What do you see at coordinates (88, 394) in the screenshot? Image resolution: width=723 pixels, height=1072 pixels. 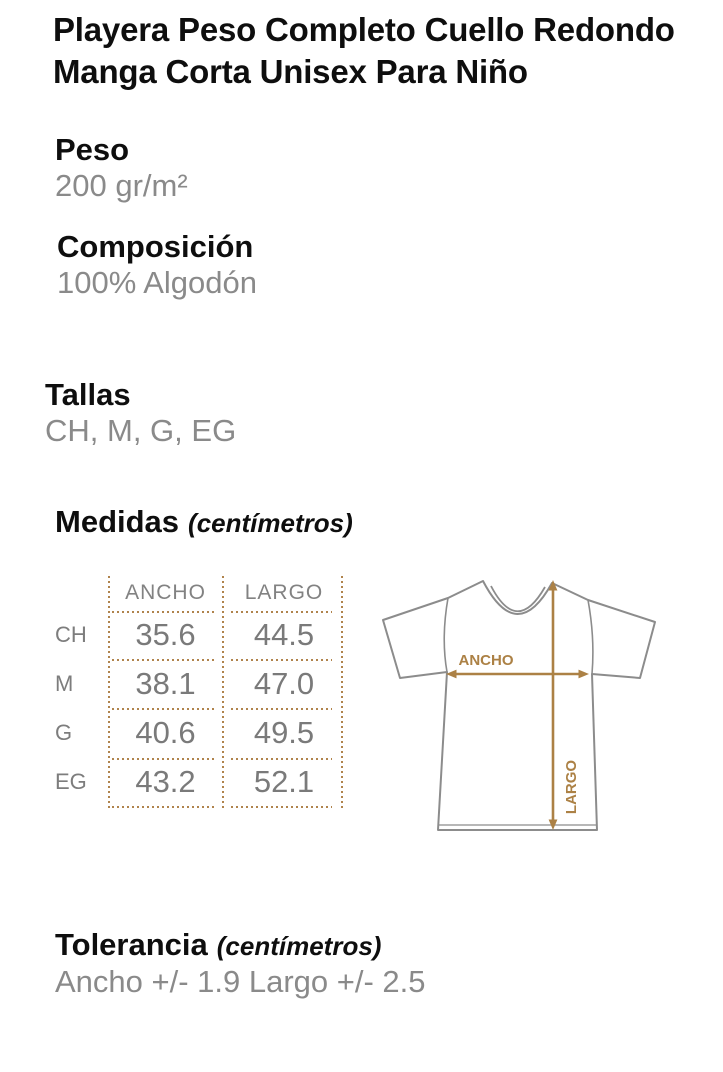 I see `tallas-heading: Tallas` at bounding box center [88, 394].